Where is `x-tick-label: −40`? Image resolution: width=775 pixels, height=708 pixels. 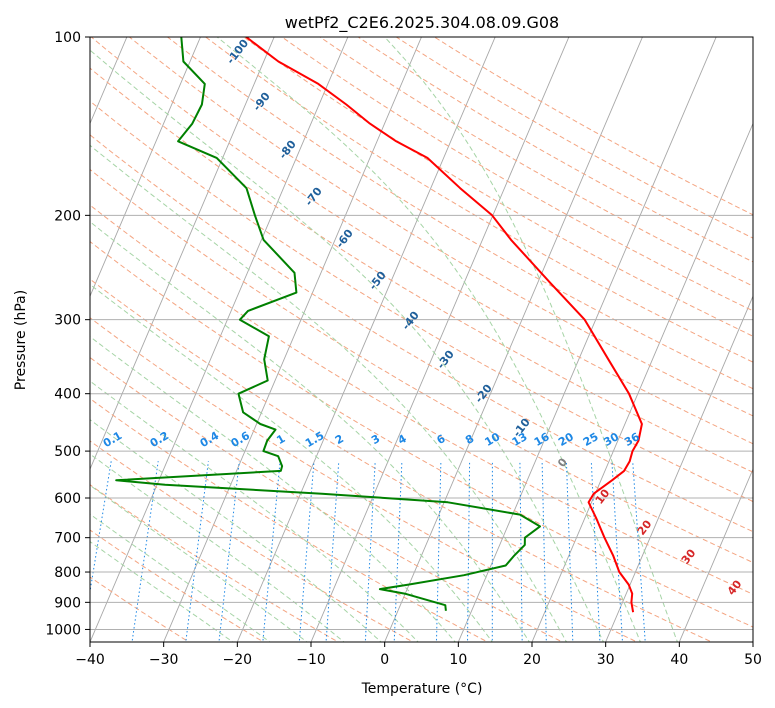 x-tick-label: −40 is located at coordinates (90, 660).